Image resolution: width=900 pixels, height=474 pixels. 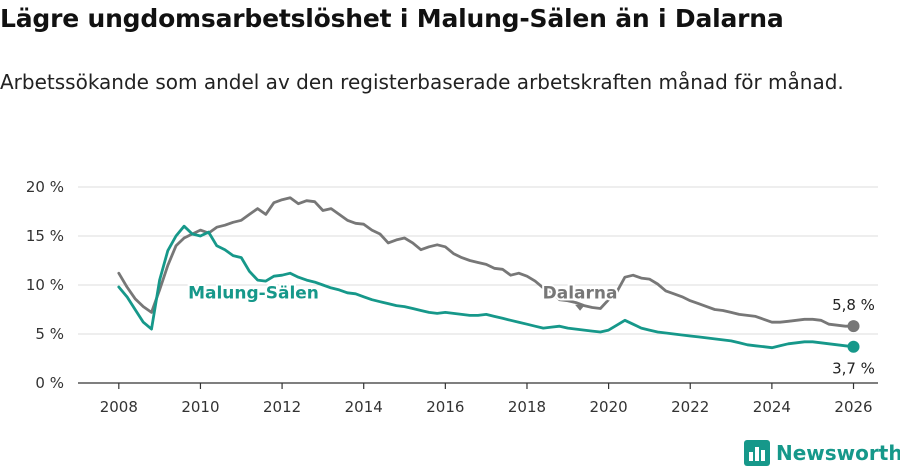 I want to click on y-tick-label: 10 %, so click(x=45, y=285).